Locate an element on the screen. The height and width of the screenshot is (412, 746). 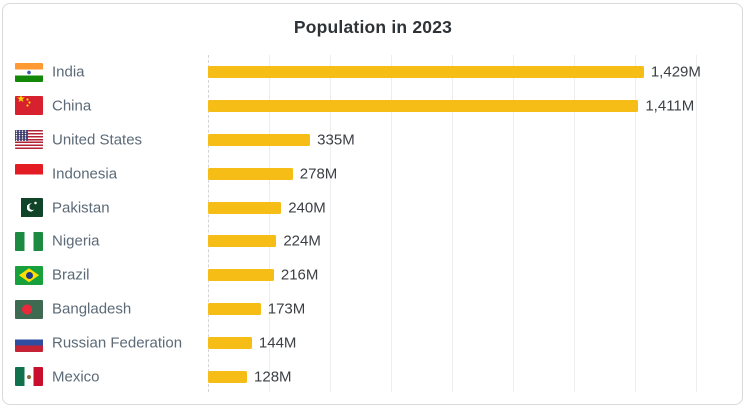
value-label: 240M is located at coordinates (307, 208).